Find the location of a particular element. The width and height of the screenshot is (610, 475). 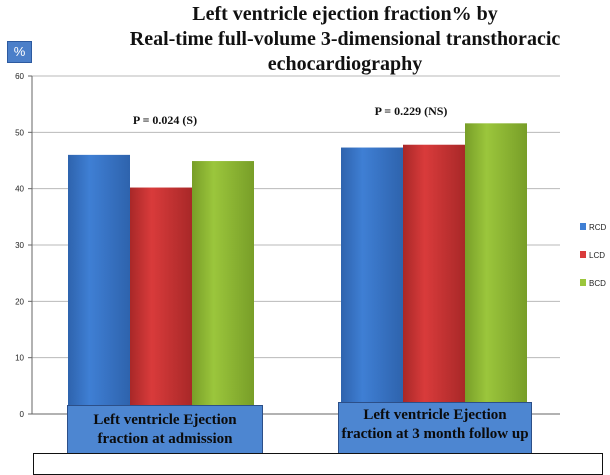

annotations: P = 0.024 (S) P = 0.229 (NS) is located at coordinates (290, 115).